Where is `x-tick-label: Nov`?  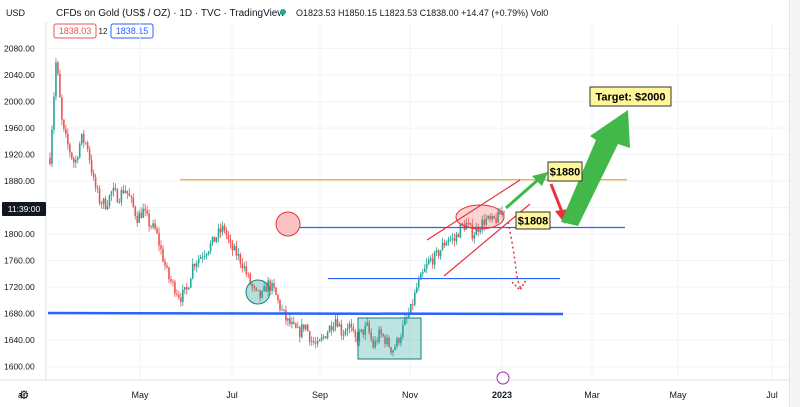
x-tick-label: Nov is located at coordinates (410, 395).